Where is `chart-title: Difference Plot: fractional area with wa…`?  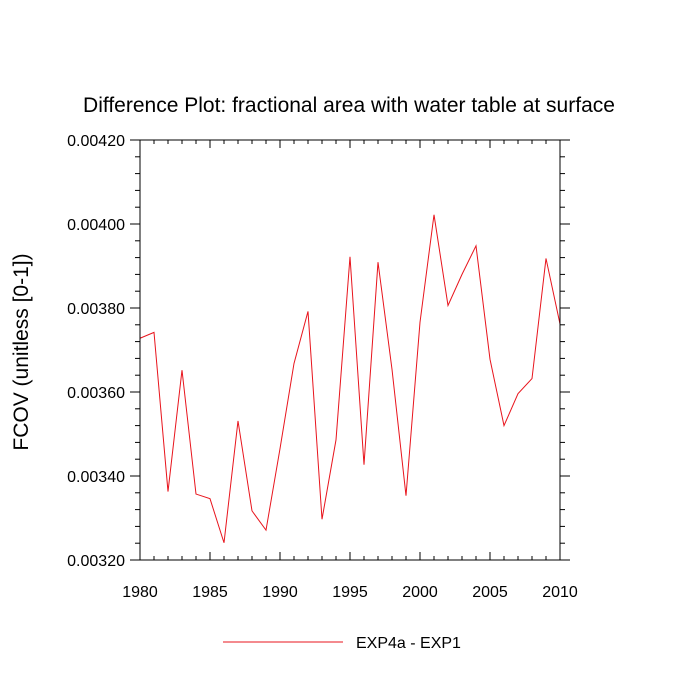
chart-title: Difference Plot: fractional area with wa… is located at coordinates (349, 105).